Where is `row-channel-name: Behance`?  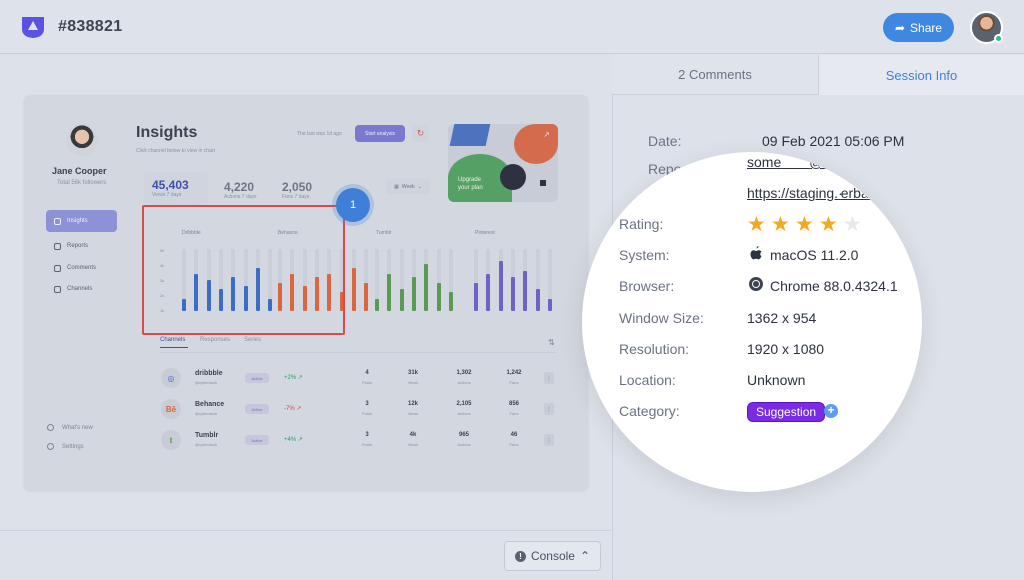 row-channel-name: Behance is located at coordinates (210, 404).